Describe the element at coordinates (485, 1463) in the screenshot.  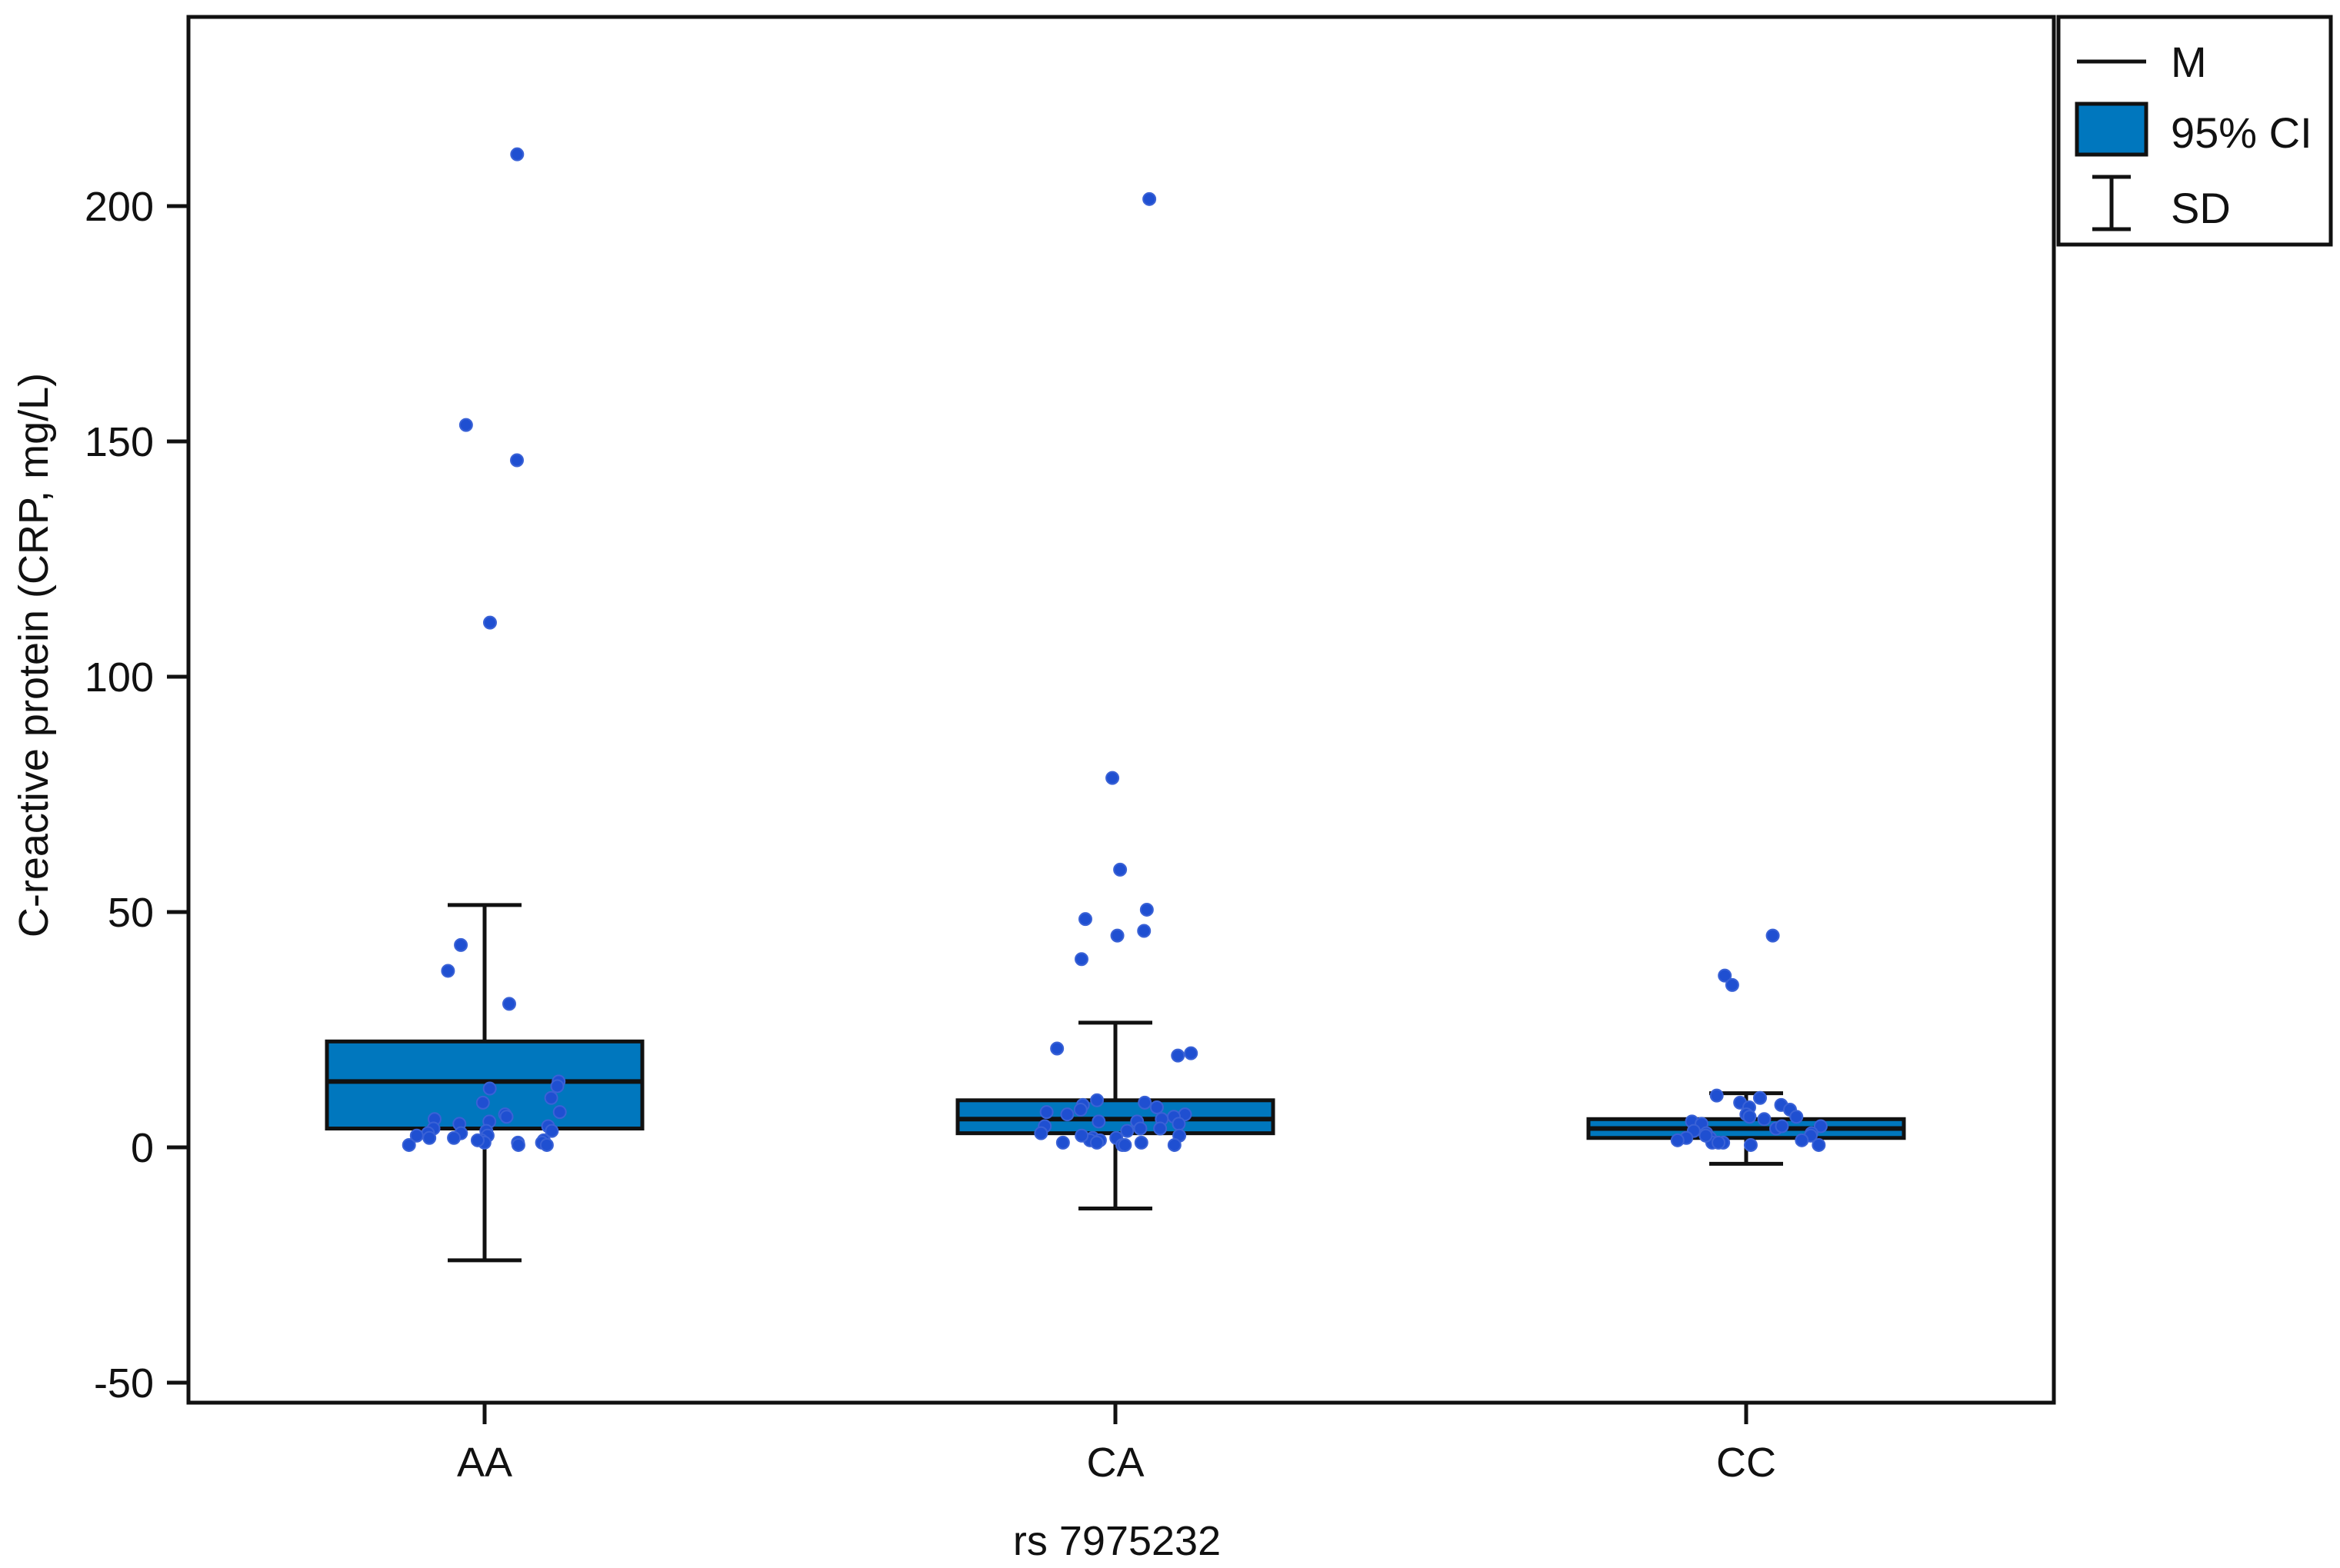
I see `x-tick-label: AA` at that location.